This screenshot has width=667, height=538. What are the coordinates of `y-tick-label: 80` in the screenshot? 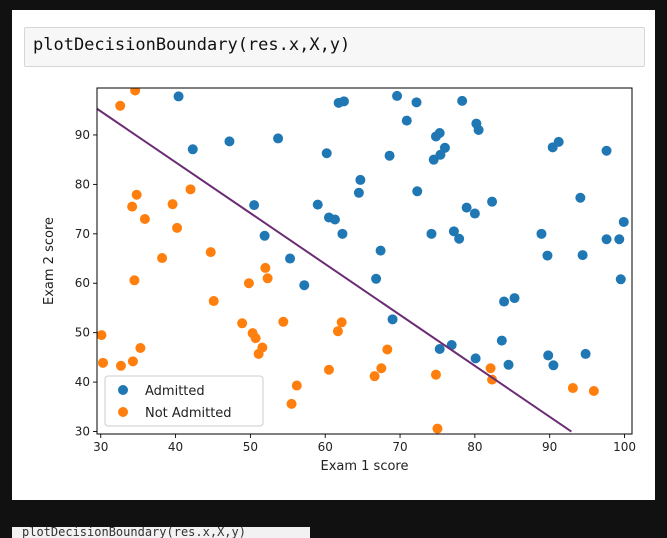 It's located at (82, 184).